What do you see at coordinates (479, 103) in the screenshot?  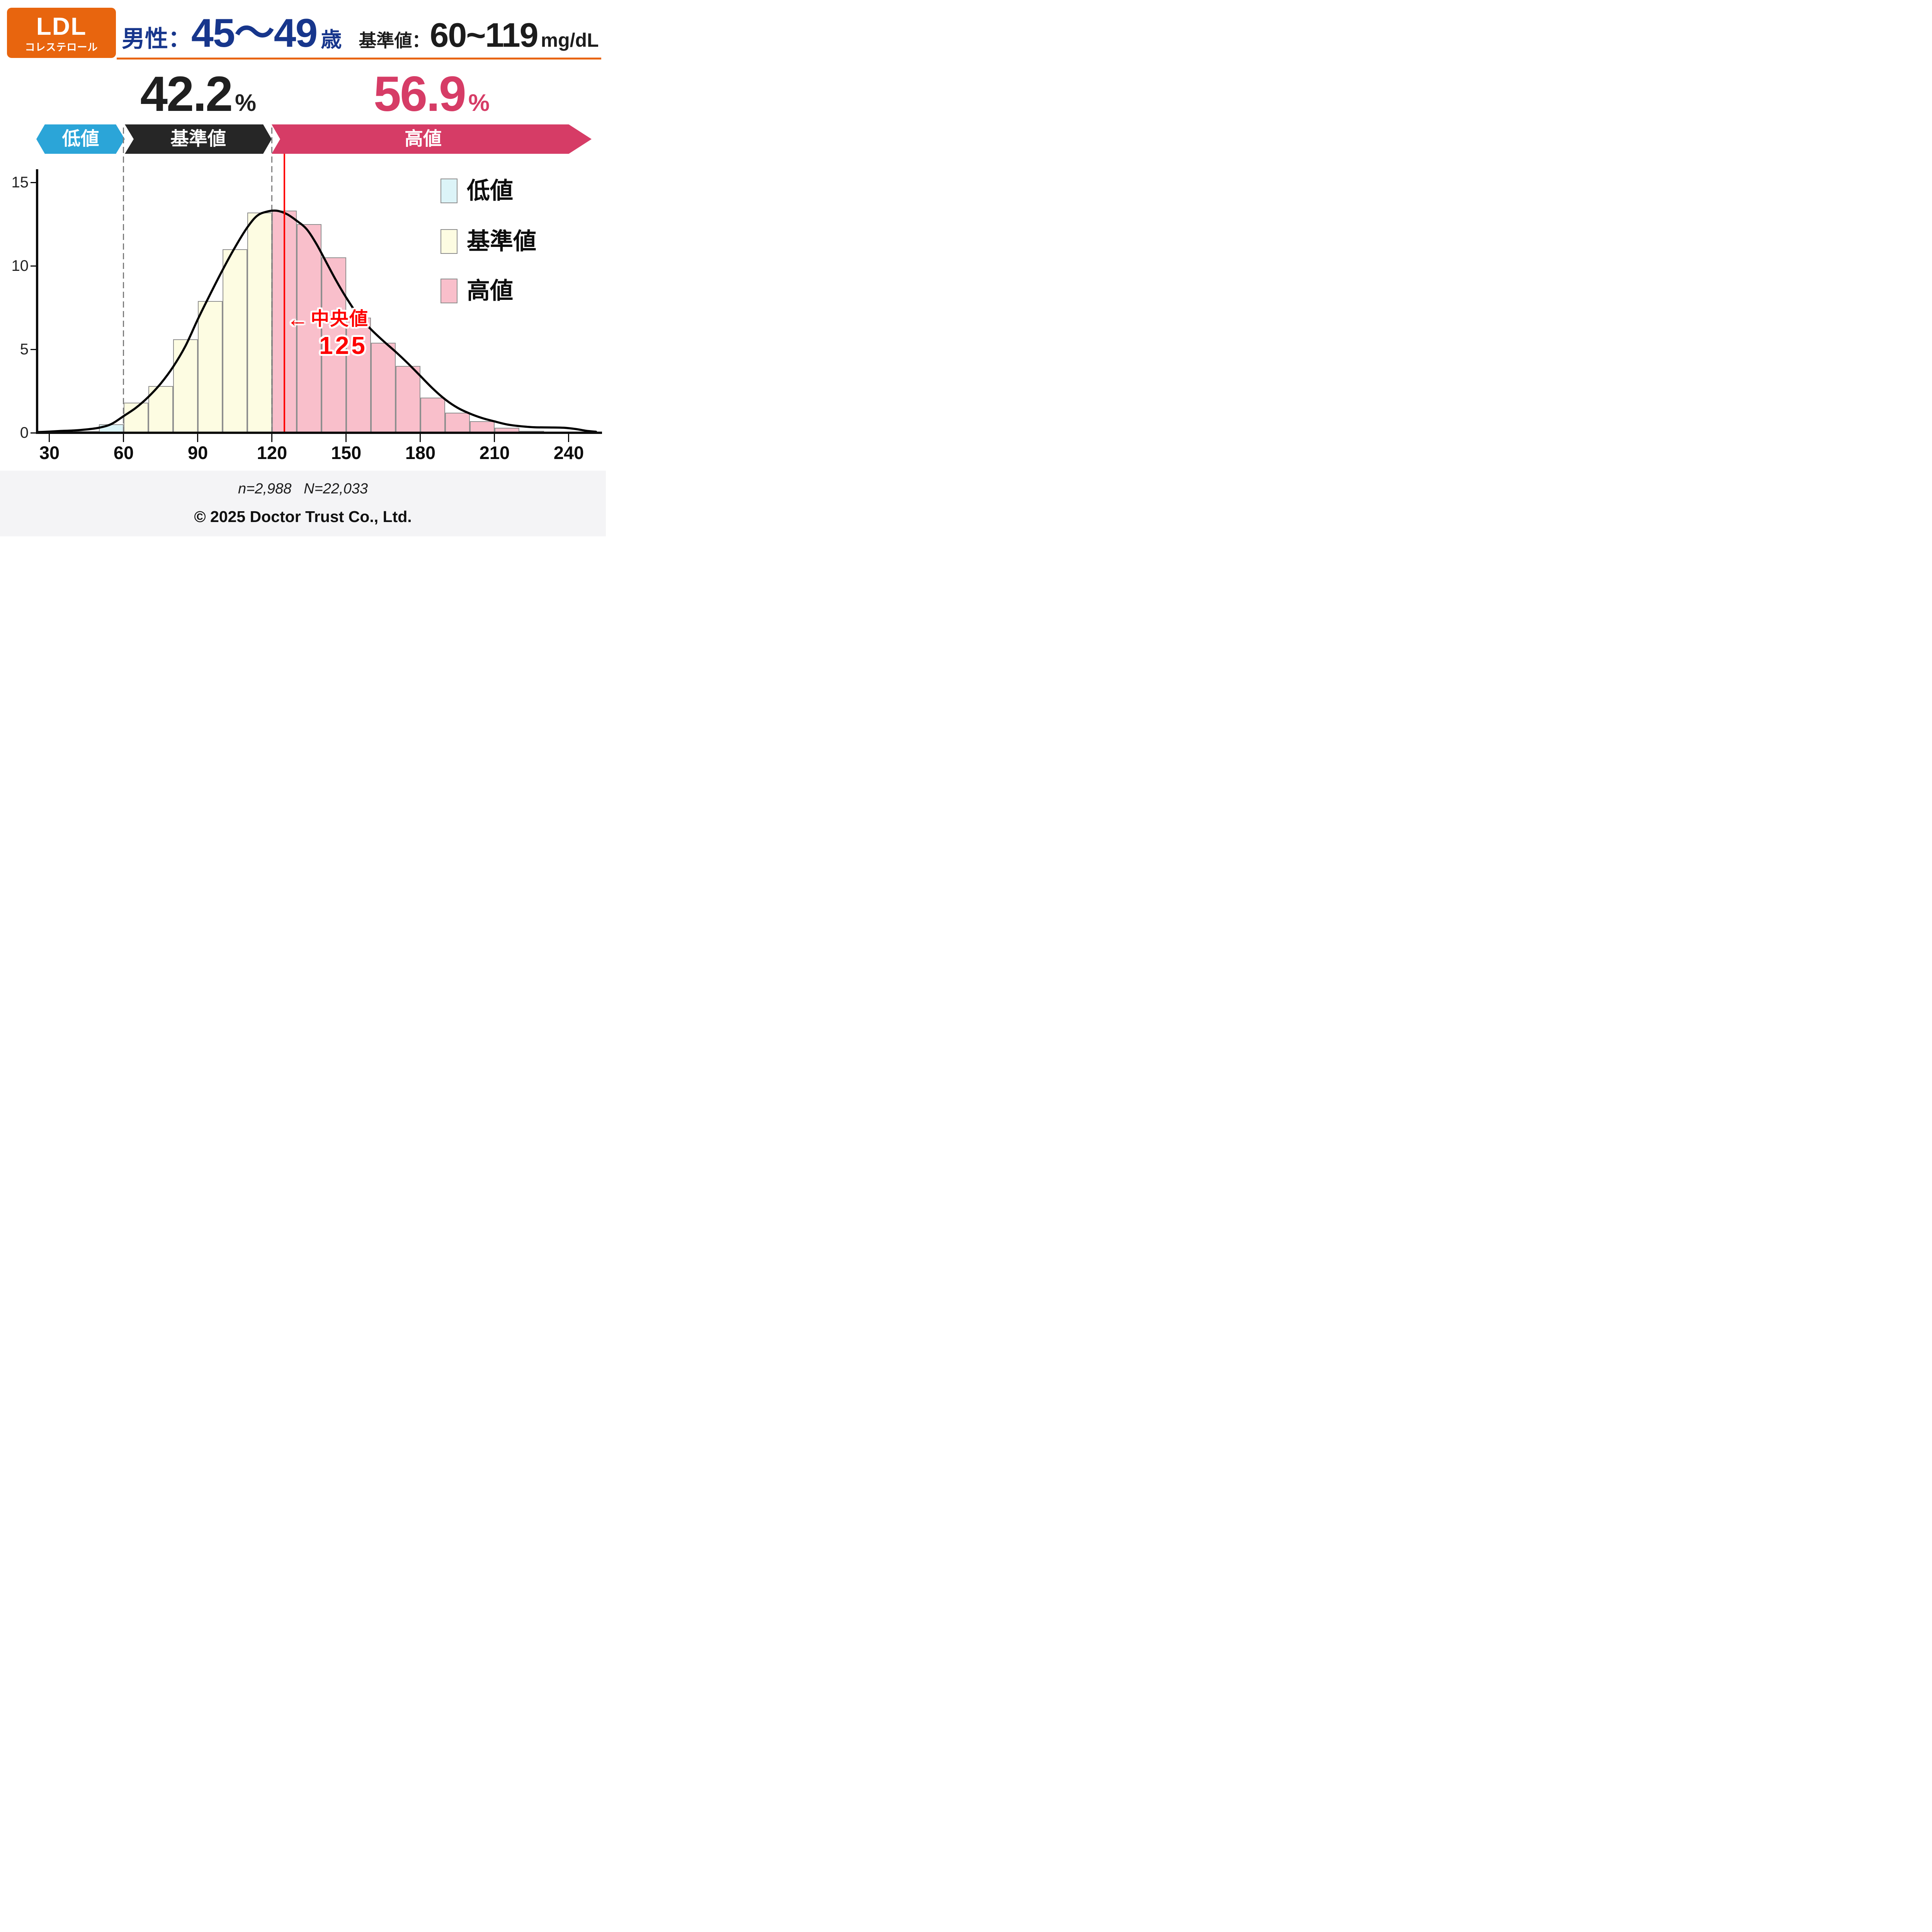 I see `high-zone-percentage-unit: %` at bounding box center [479, 103].